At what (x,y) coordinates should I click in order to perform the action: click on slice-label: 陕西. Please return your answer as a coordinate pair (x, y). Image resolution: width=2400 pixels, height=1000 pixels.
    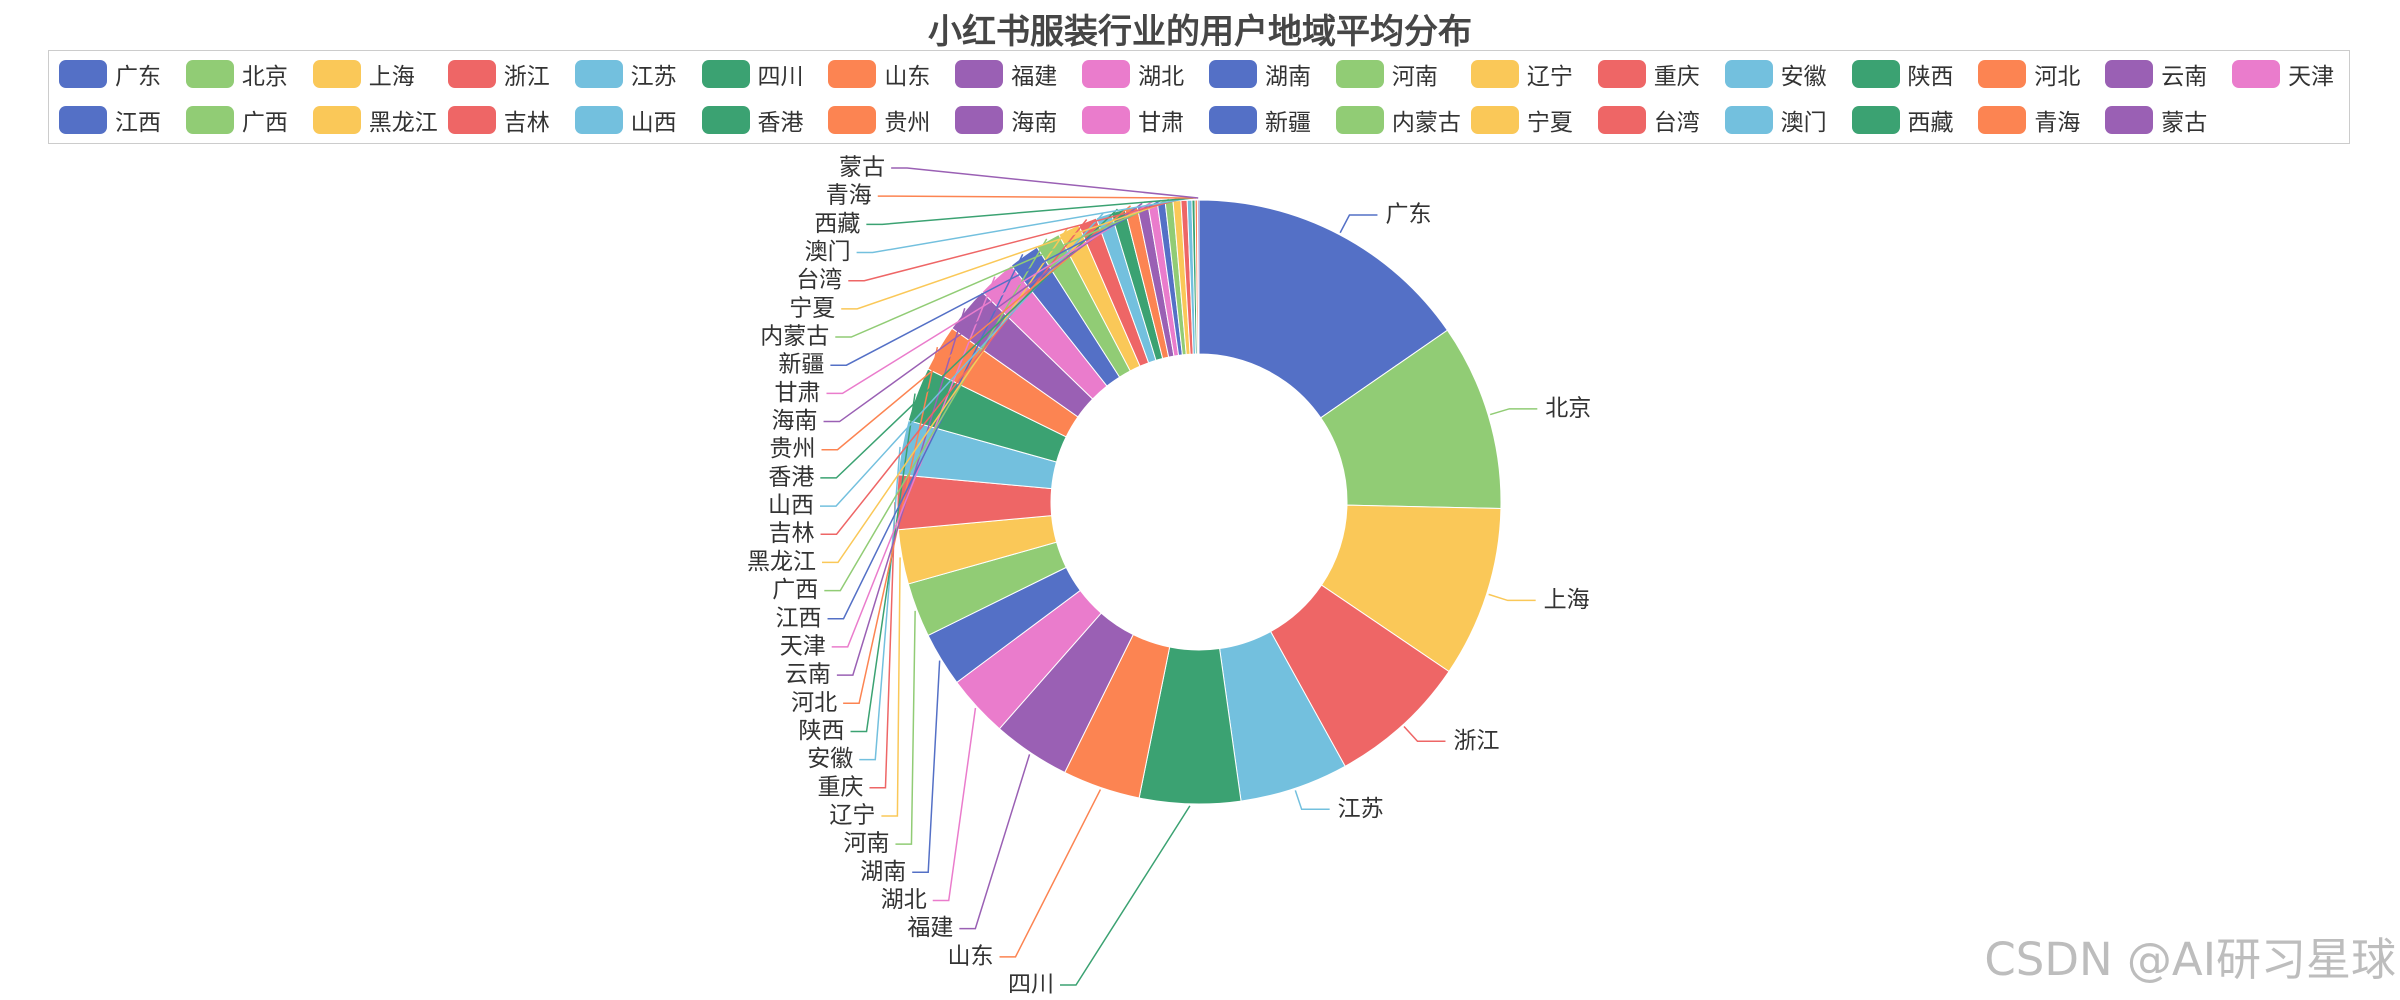
    Looking at the image, I should click on (822, 731).